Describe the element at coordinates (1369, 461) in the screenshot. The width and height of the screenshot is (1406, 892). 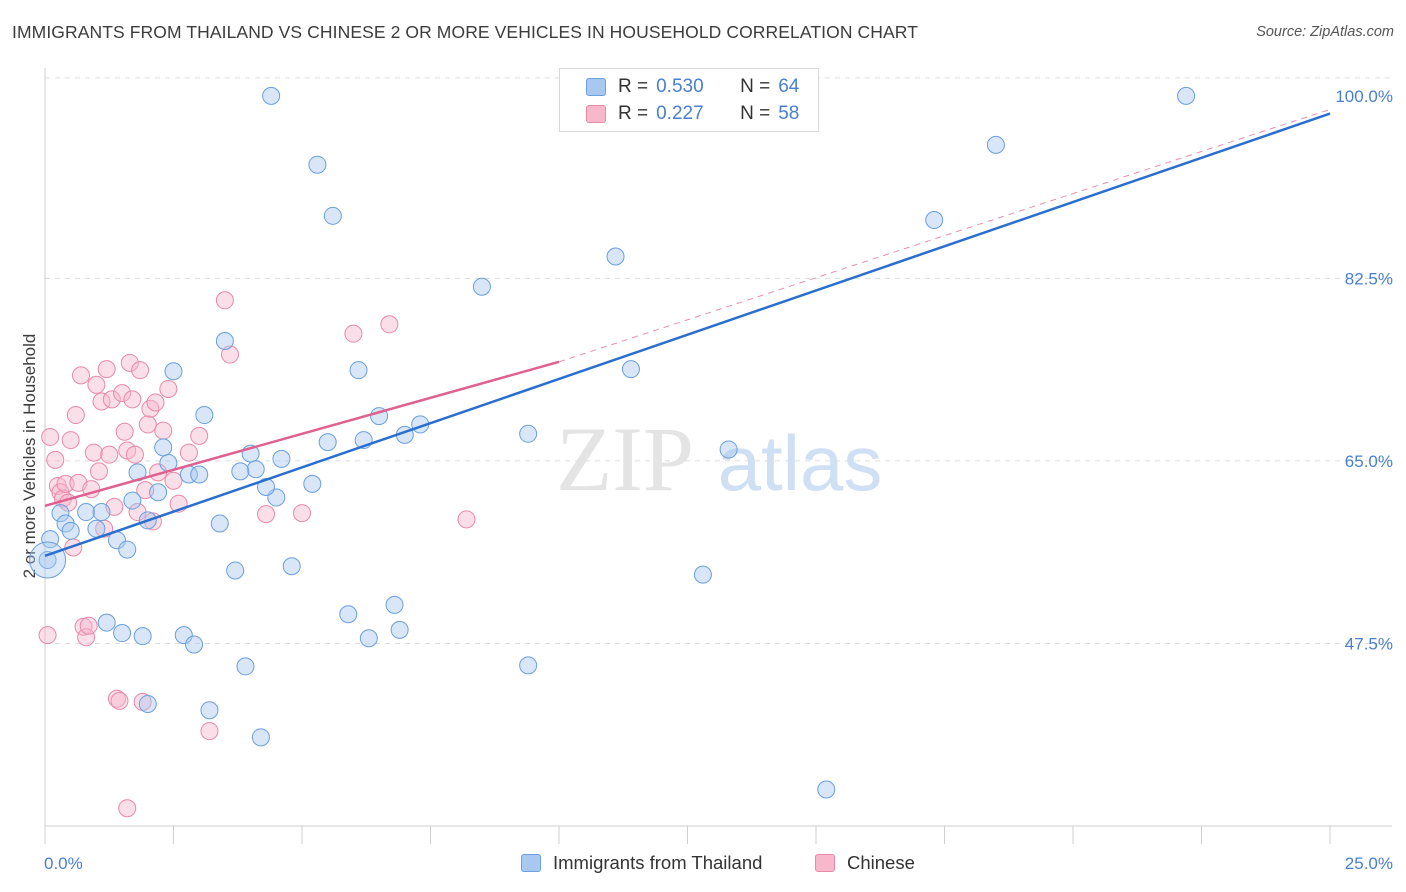
I see `y-tick-label: 65.0%` at that location.